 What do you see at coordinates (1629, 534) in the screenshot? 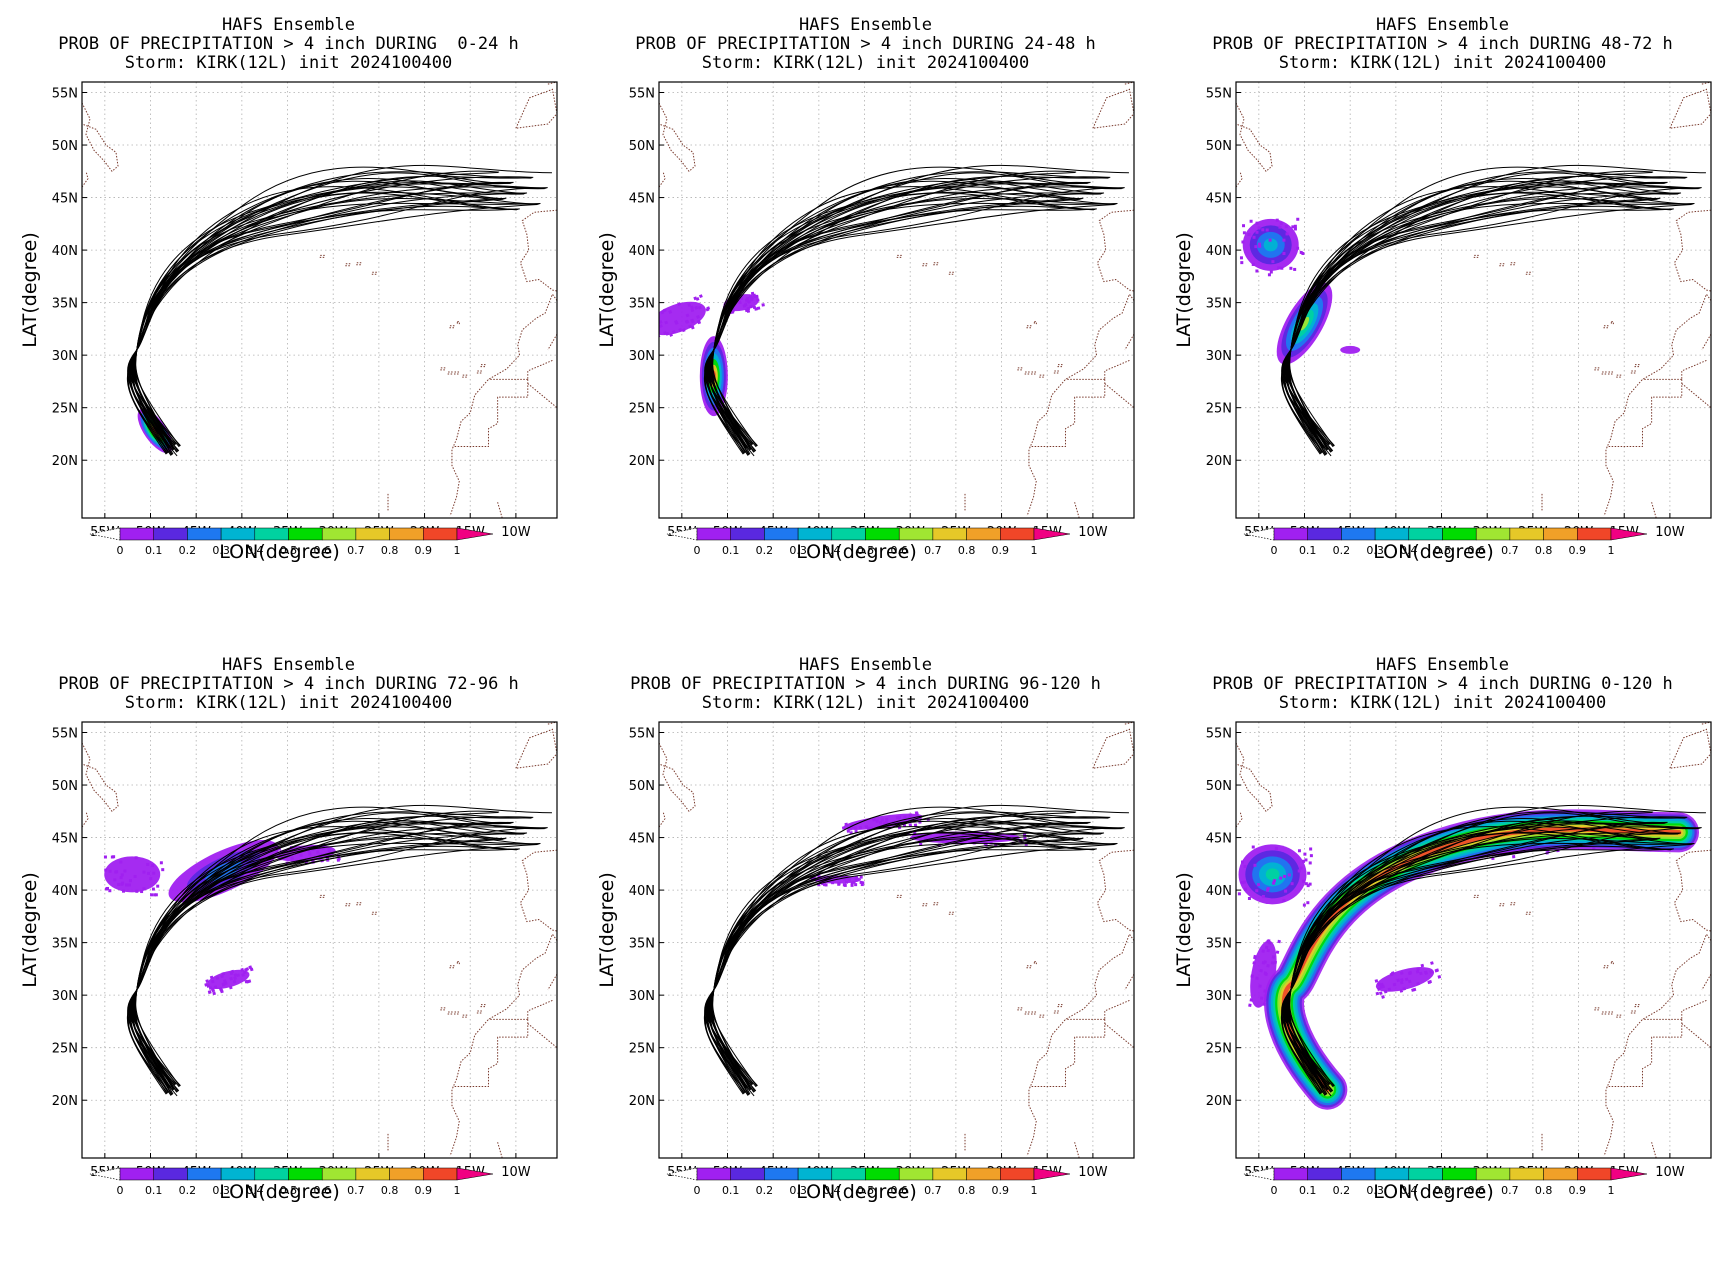
I see `colorbar-over-triangle` at bounding box center [1629, 534].